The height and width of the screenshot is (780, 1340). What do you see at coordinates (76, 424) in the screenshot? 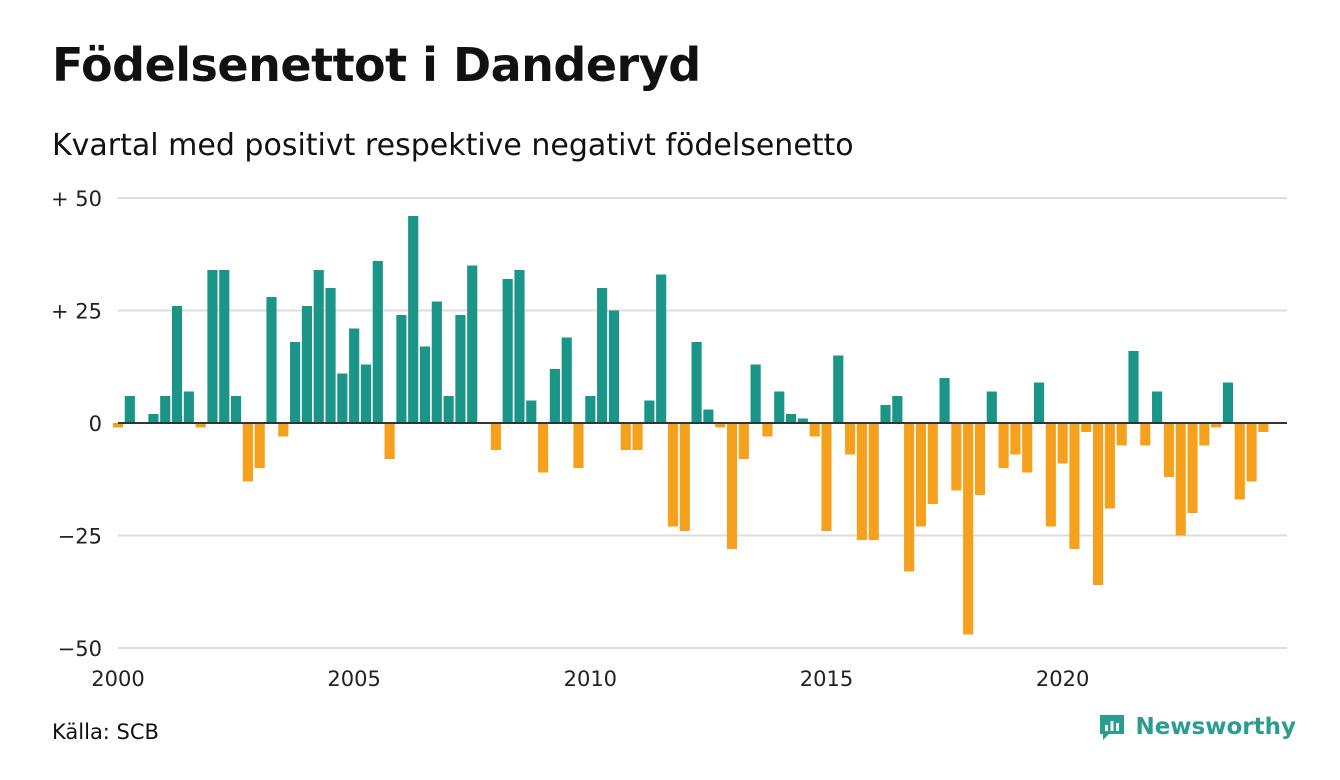
I see `y-axis-labels: + 50 + 25 0 −25 −50` at bounding box center [76, 424].